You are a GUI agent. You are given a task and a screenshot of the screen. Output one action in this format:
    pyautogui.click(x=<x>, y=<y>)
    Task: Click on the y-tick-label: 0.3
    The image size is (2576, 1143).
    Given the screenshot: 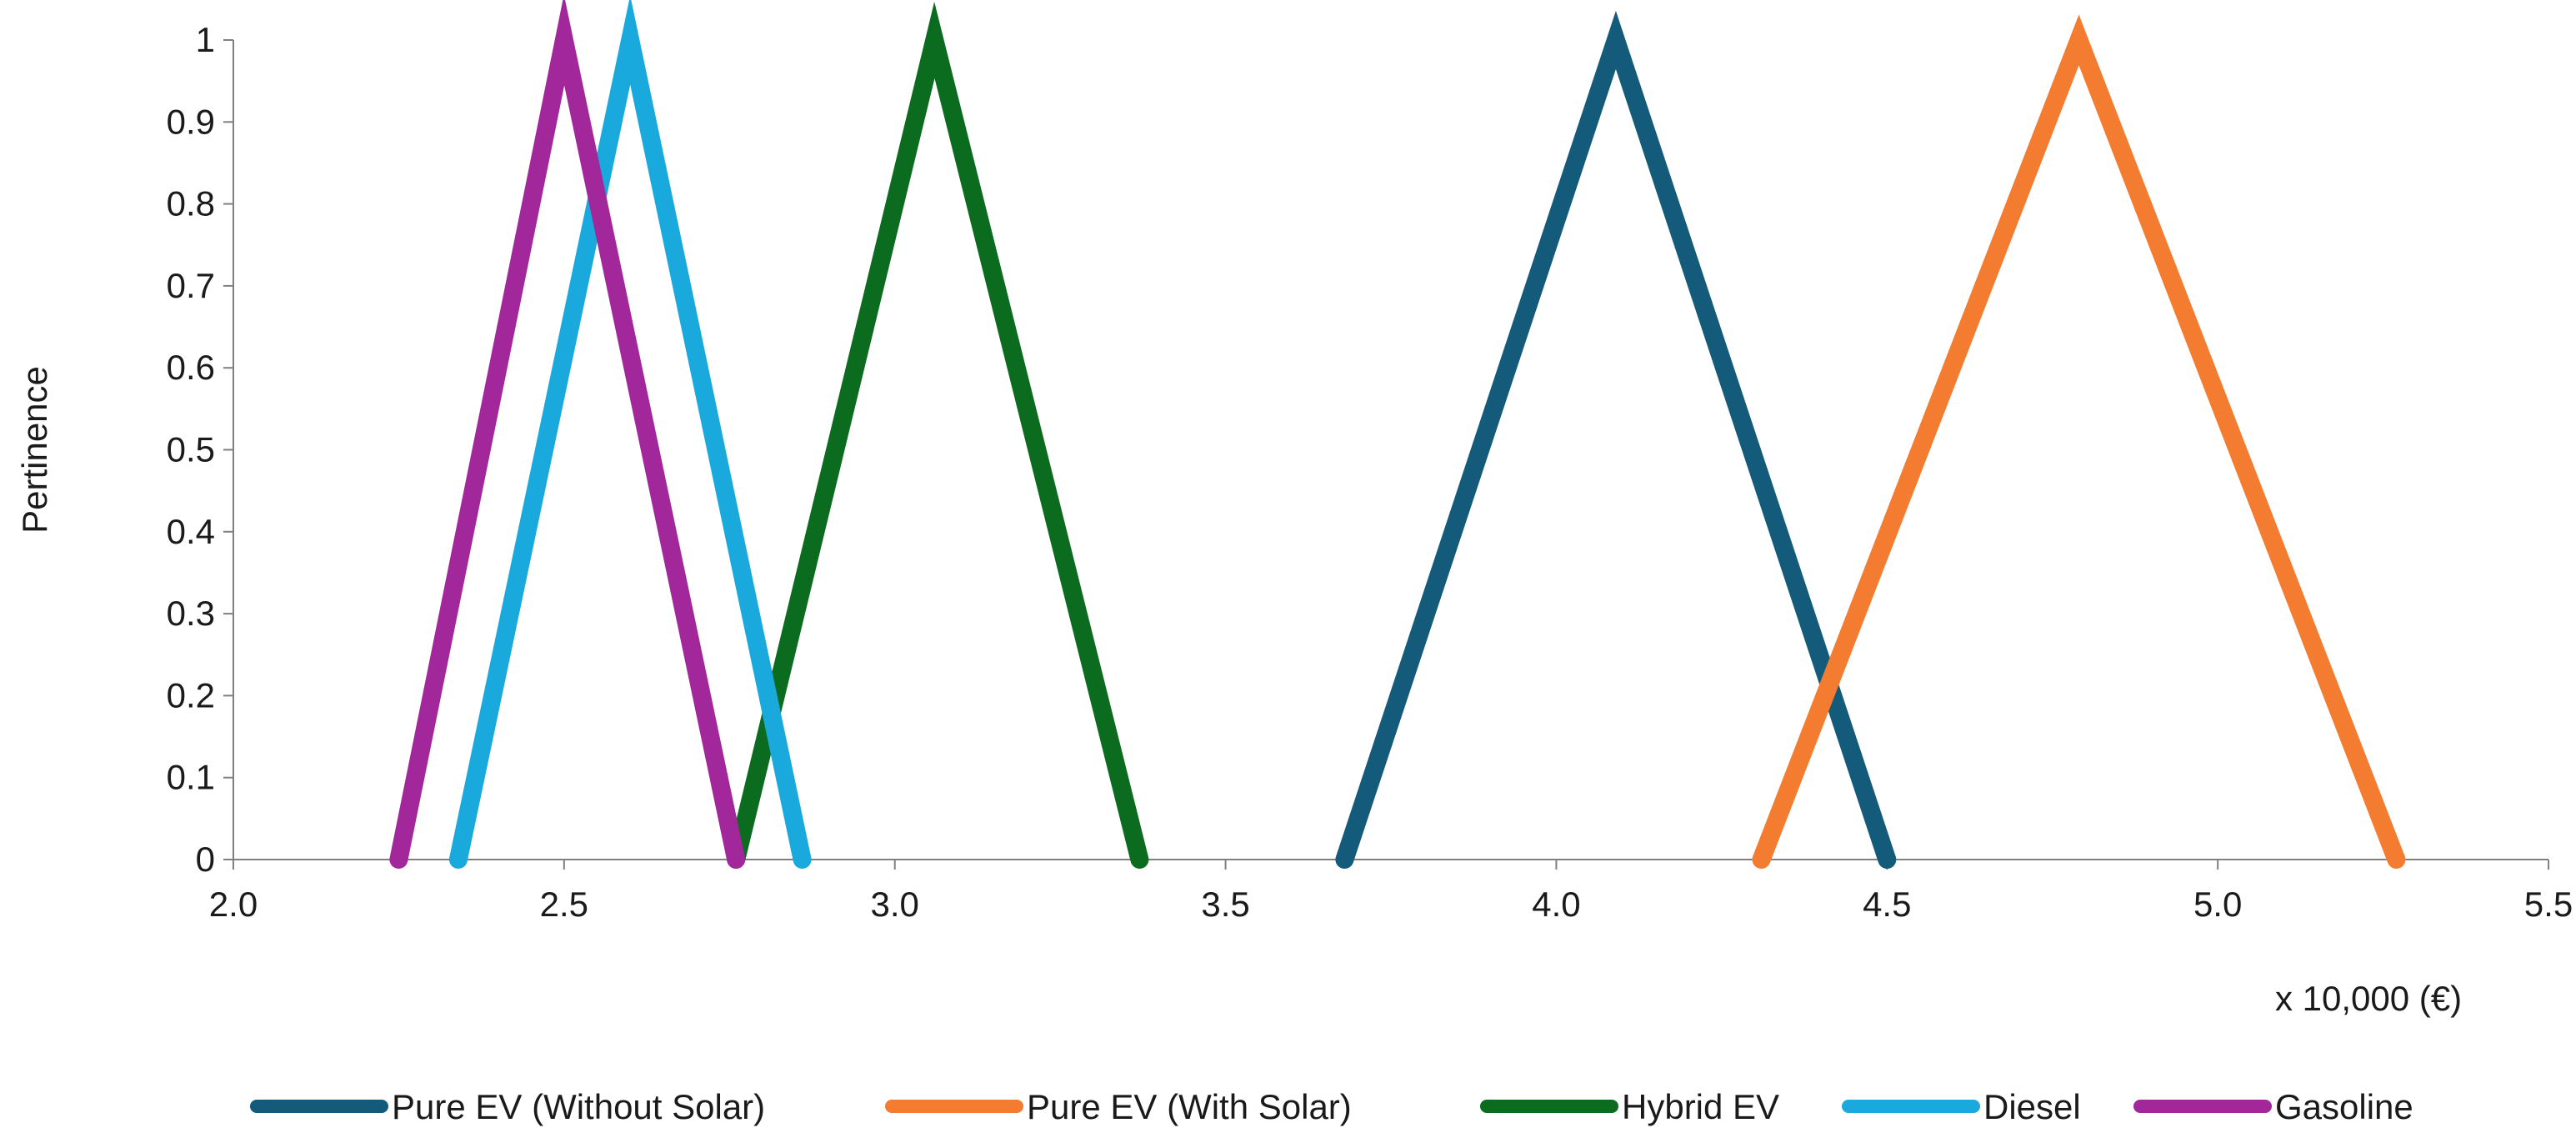 What is the action you would take?
    pyautogui.click(x=191, y=613)
    